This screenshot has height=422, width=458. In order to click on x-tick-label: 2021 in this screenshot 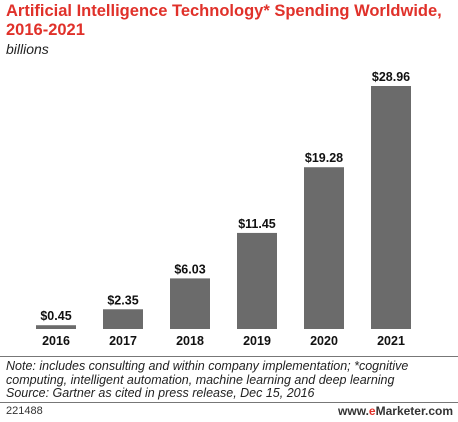, I will do `click(391, 341)`.